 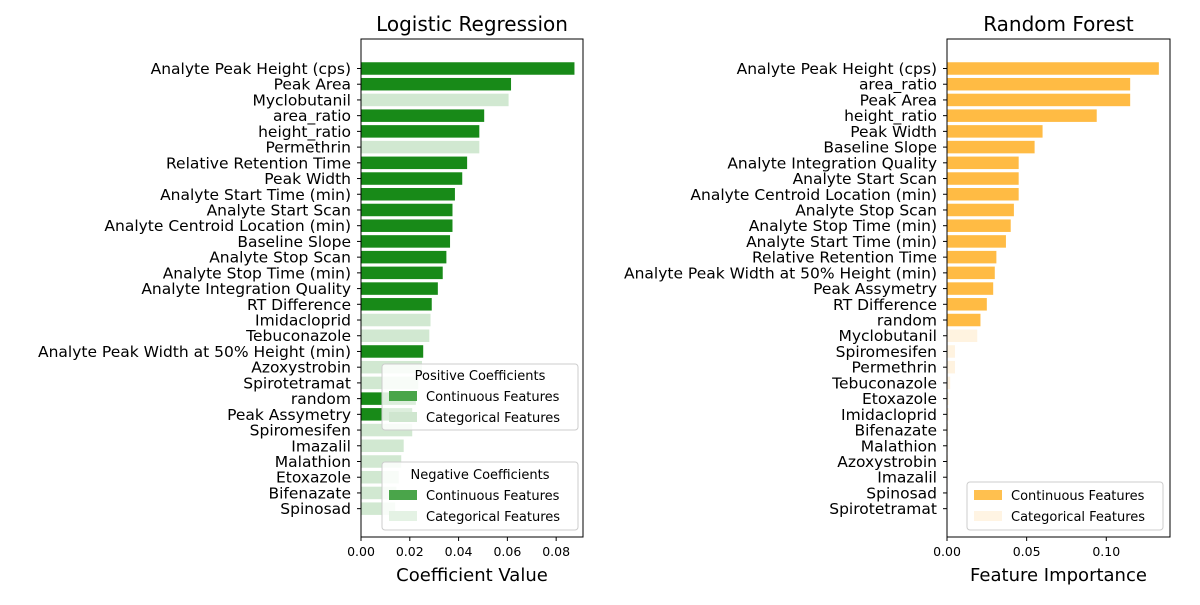 What do you see at coordinates (315, 509) in the screenshot?
I see `lr-category-label: Spinosad` at bounding box center [315, 509].